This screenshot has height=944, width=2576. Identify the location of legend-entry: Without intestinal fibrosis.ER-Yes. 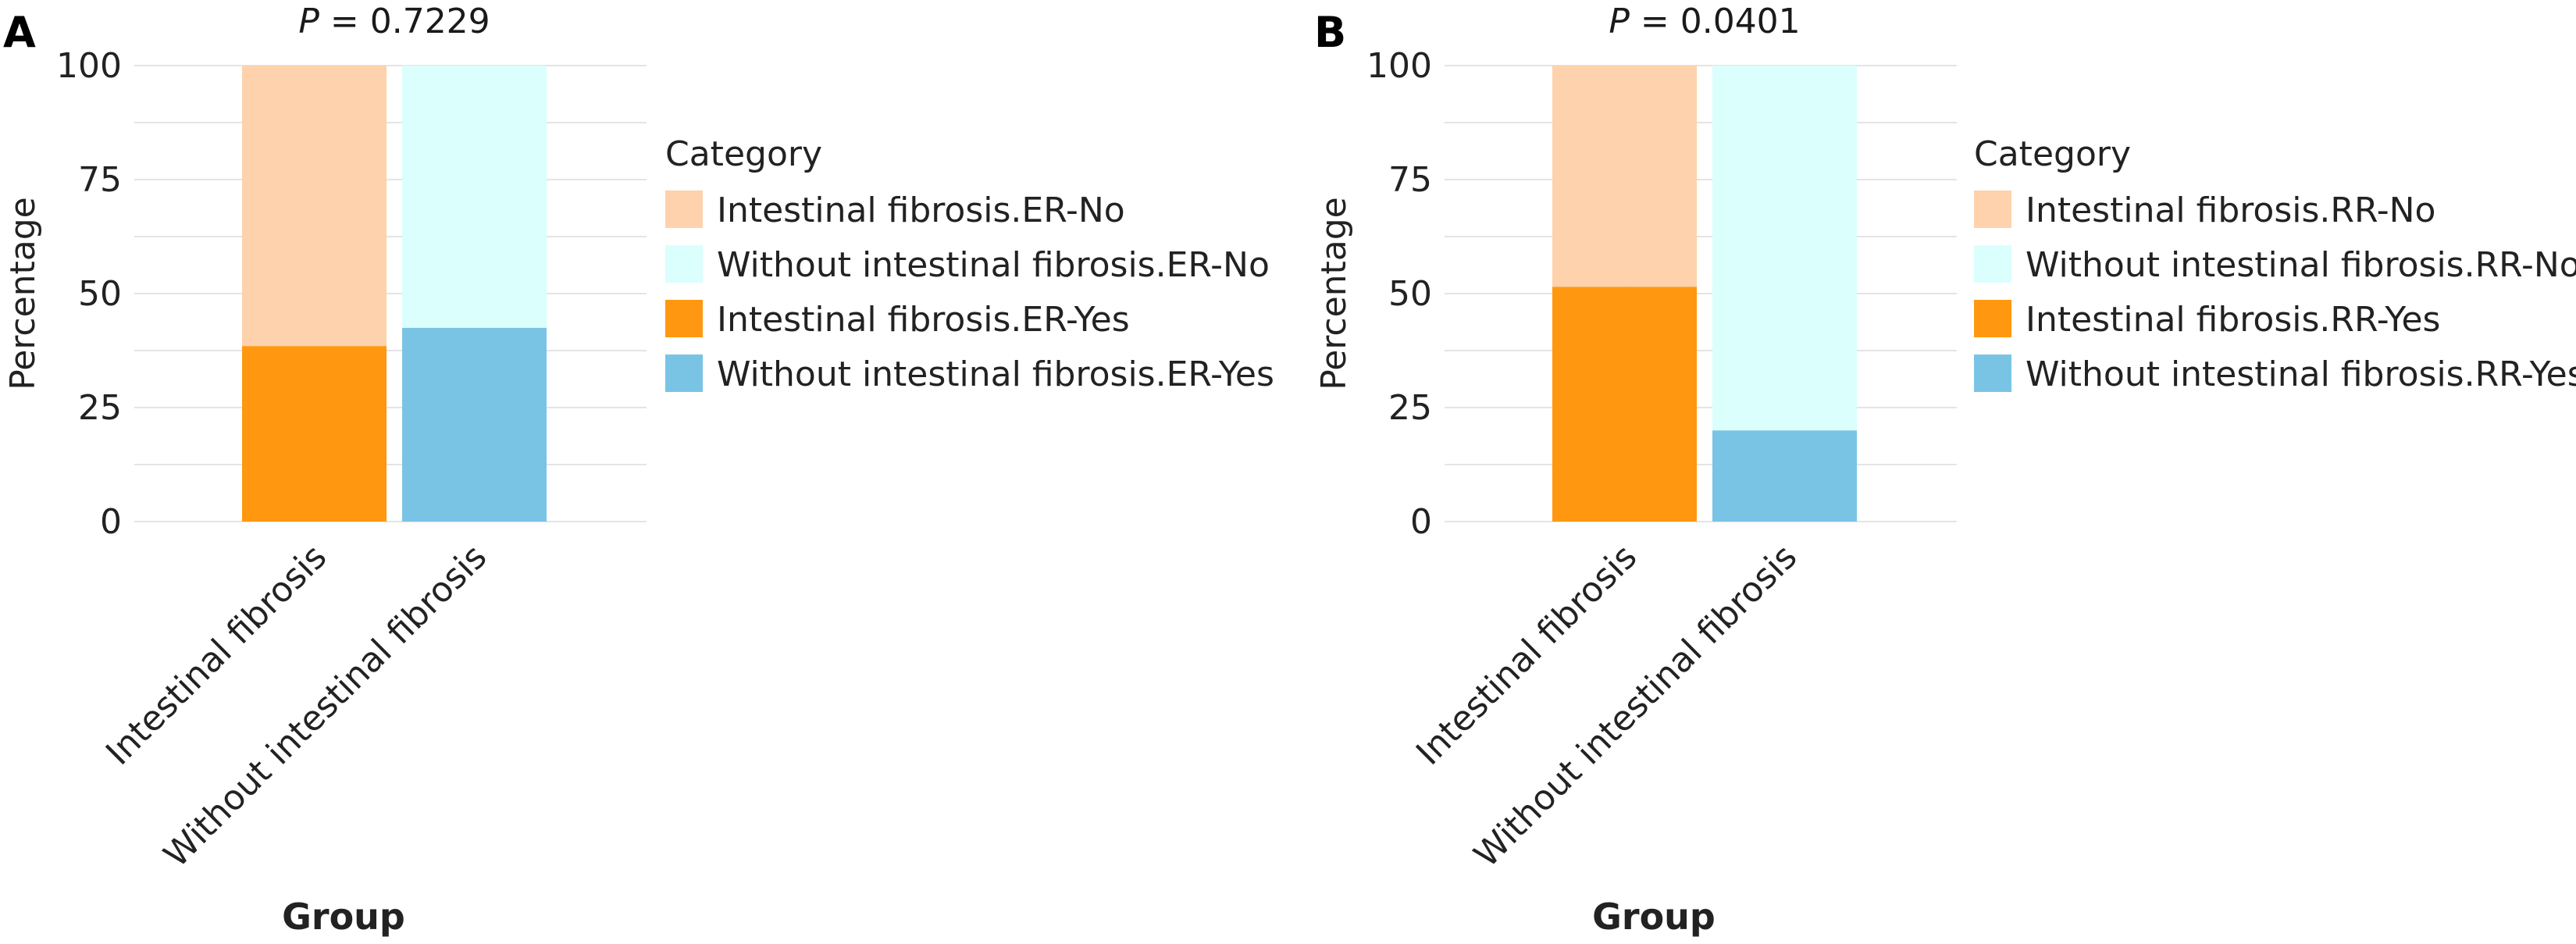
(995, 374).